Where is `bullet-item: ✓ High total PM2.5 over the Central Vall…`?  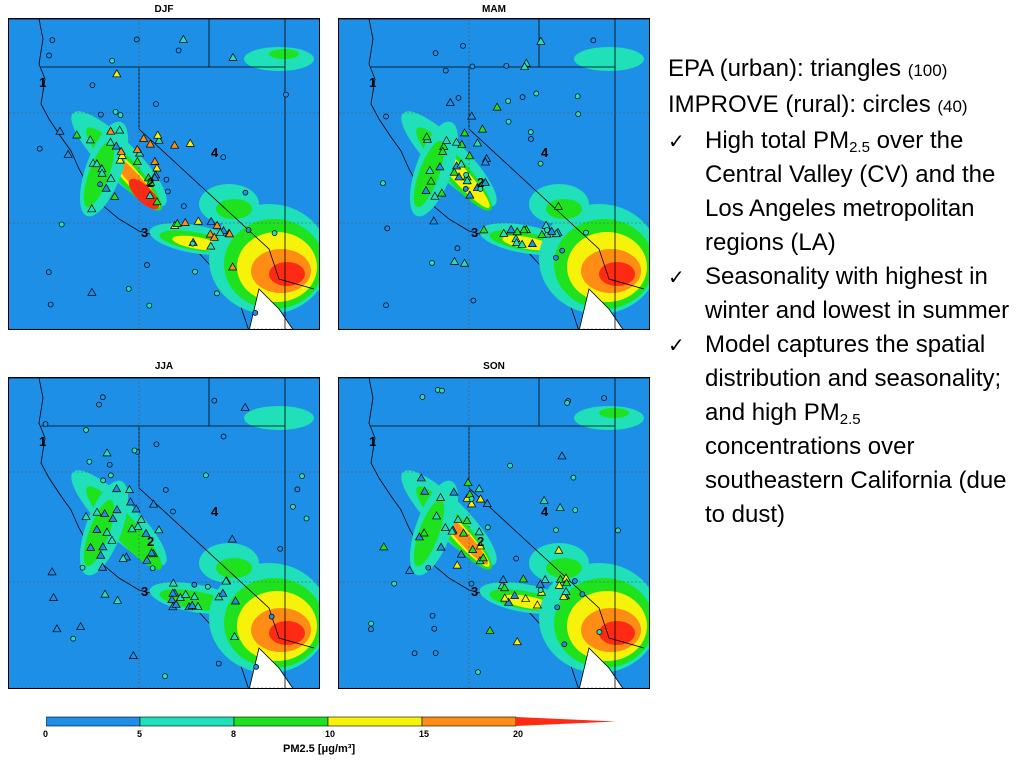
bullet-item: ✓ High total PM2.5 over the Central Vall… is located at coordinates (844, 192).